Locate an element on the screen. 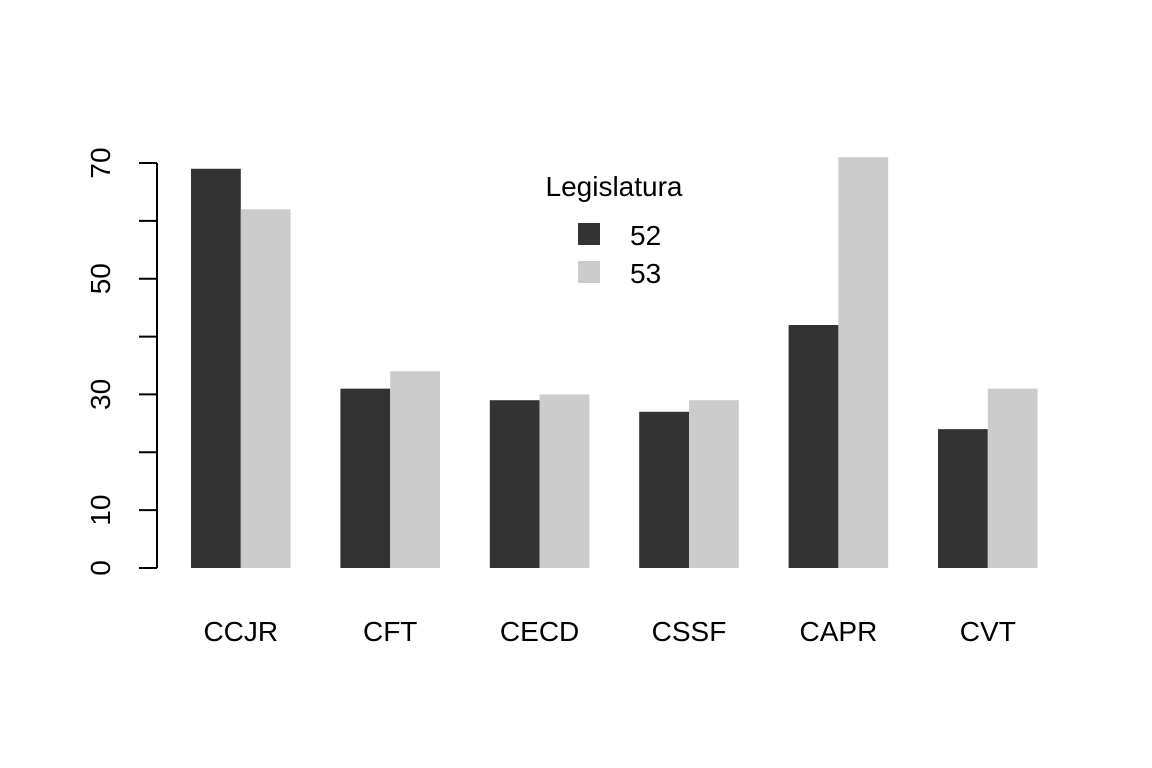  legend-label-52: 52 is located at coordinates (645, 235).